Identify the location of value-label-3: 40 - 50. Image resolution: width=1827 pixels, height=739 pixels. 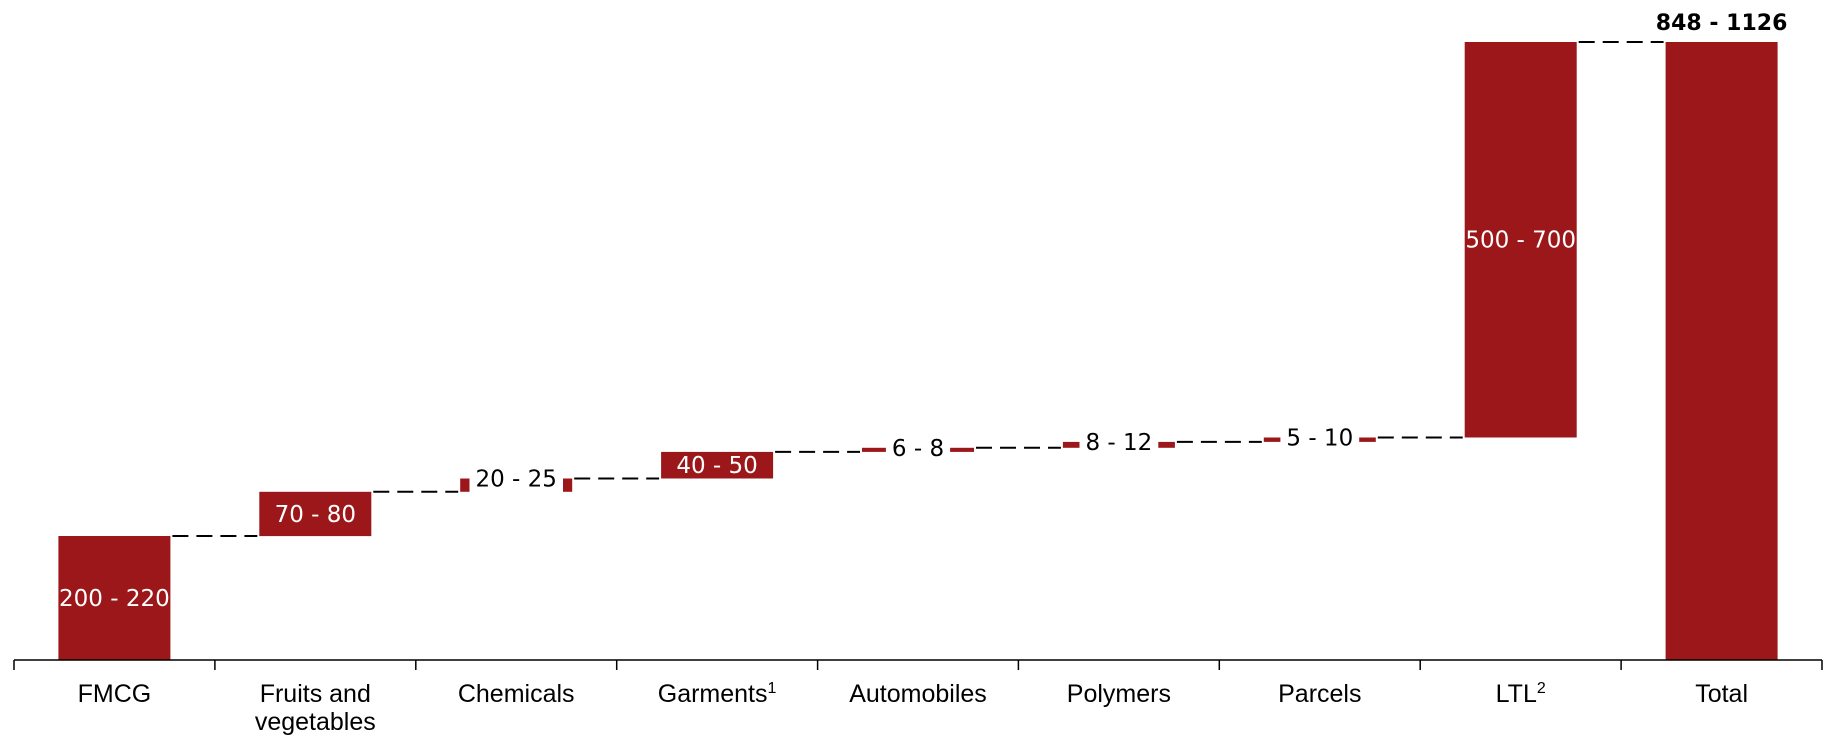
(716, 466).